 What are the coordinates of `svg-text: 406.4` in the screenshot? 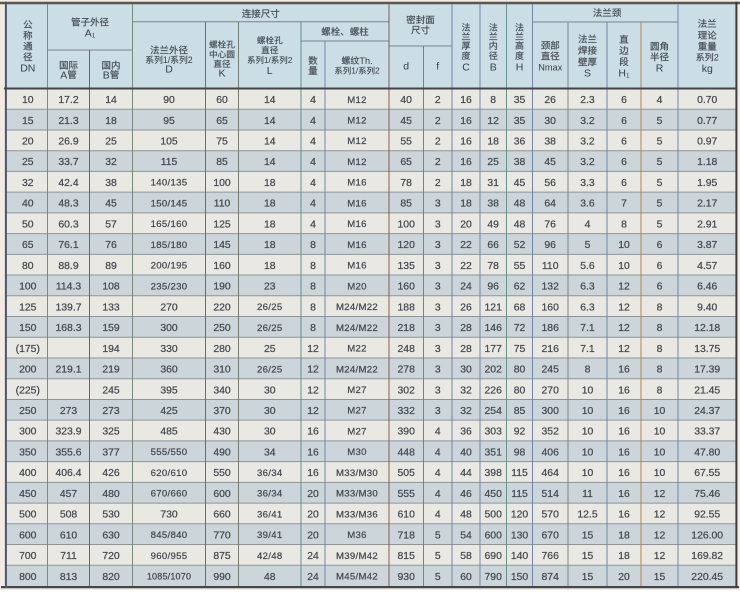 It's located at (68, 473).